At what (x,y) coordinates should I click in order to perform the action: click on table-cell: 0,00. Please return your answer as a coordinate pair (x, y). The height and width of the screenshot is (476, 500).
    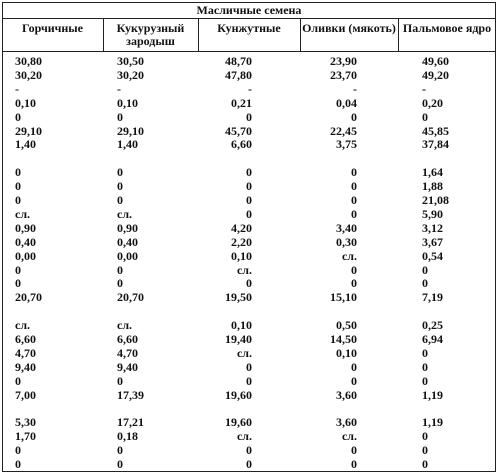
    Looking at the image, I should click on (127, 255).